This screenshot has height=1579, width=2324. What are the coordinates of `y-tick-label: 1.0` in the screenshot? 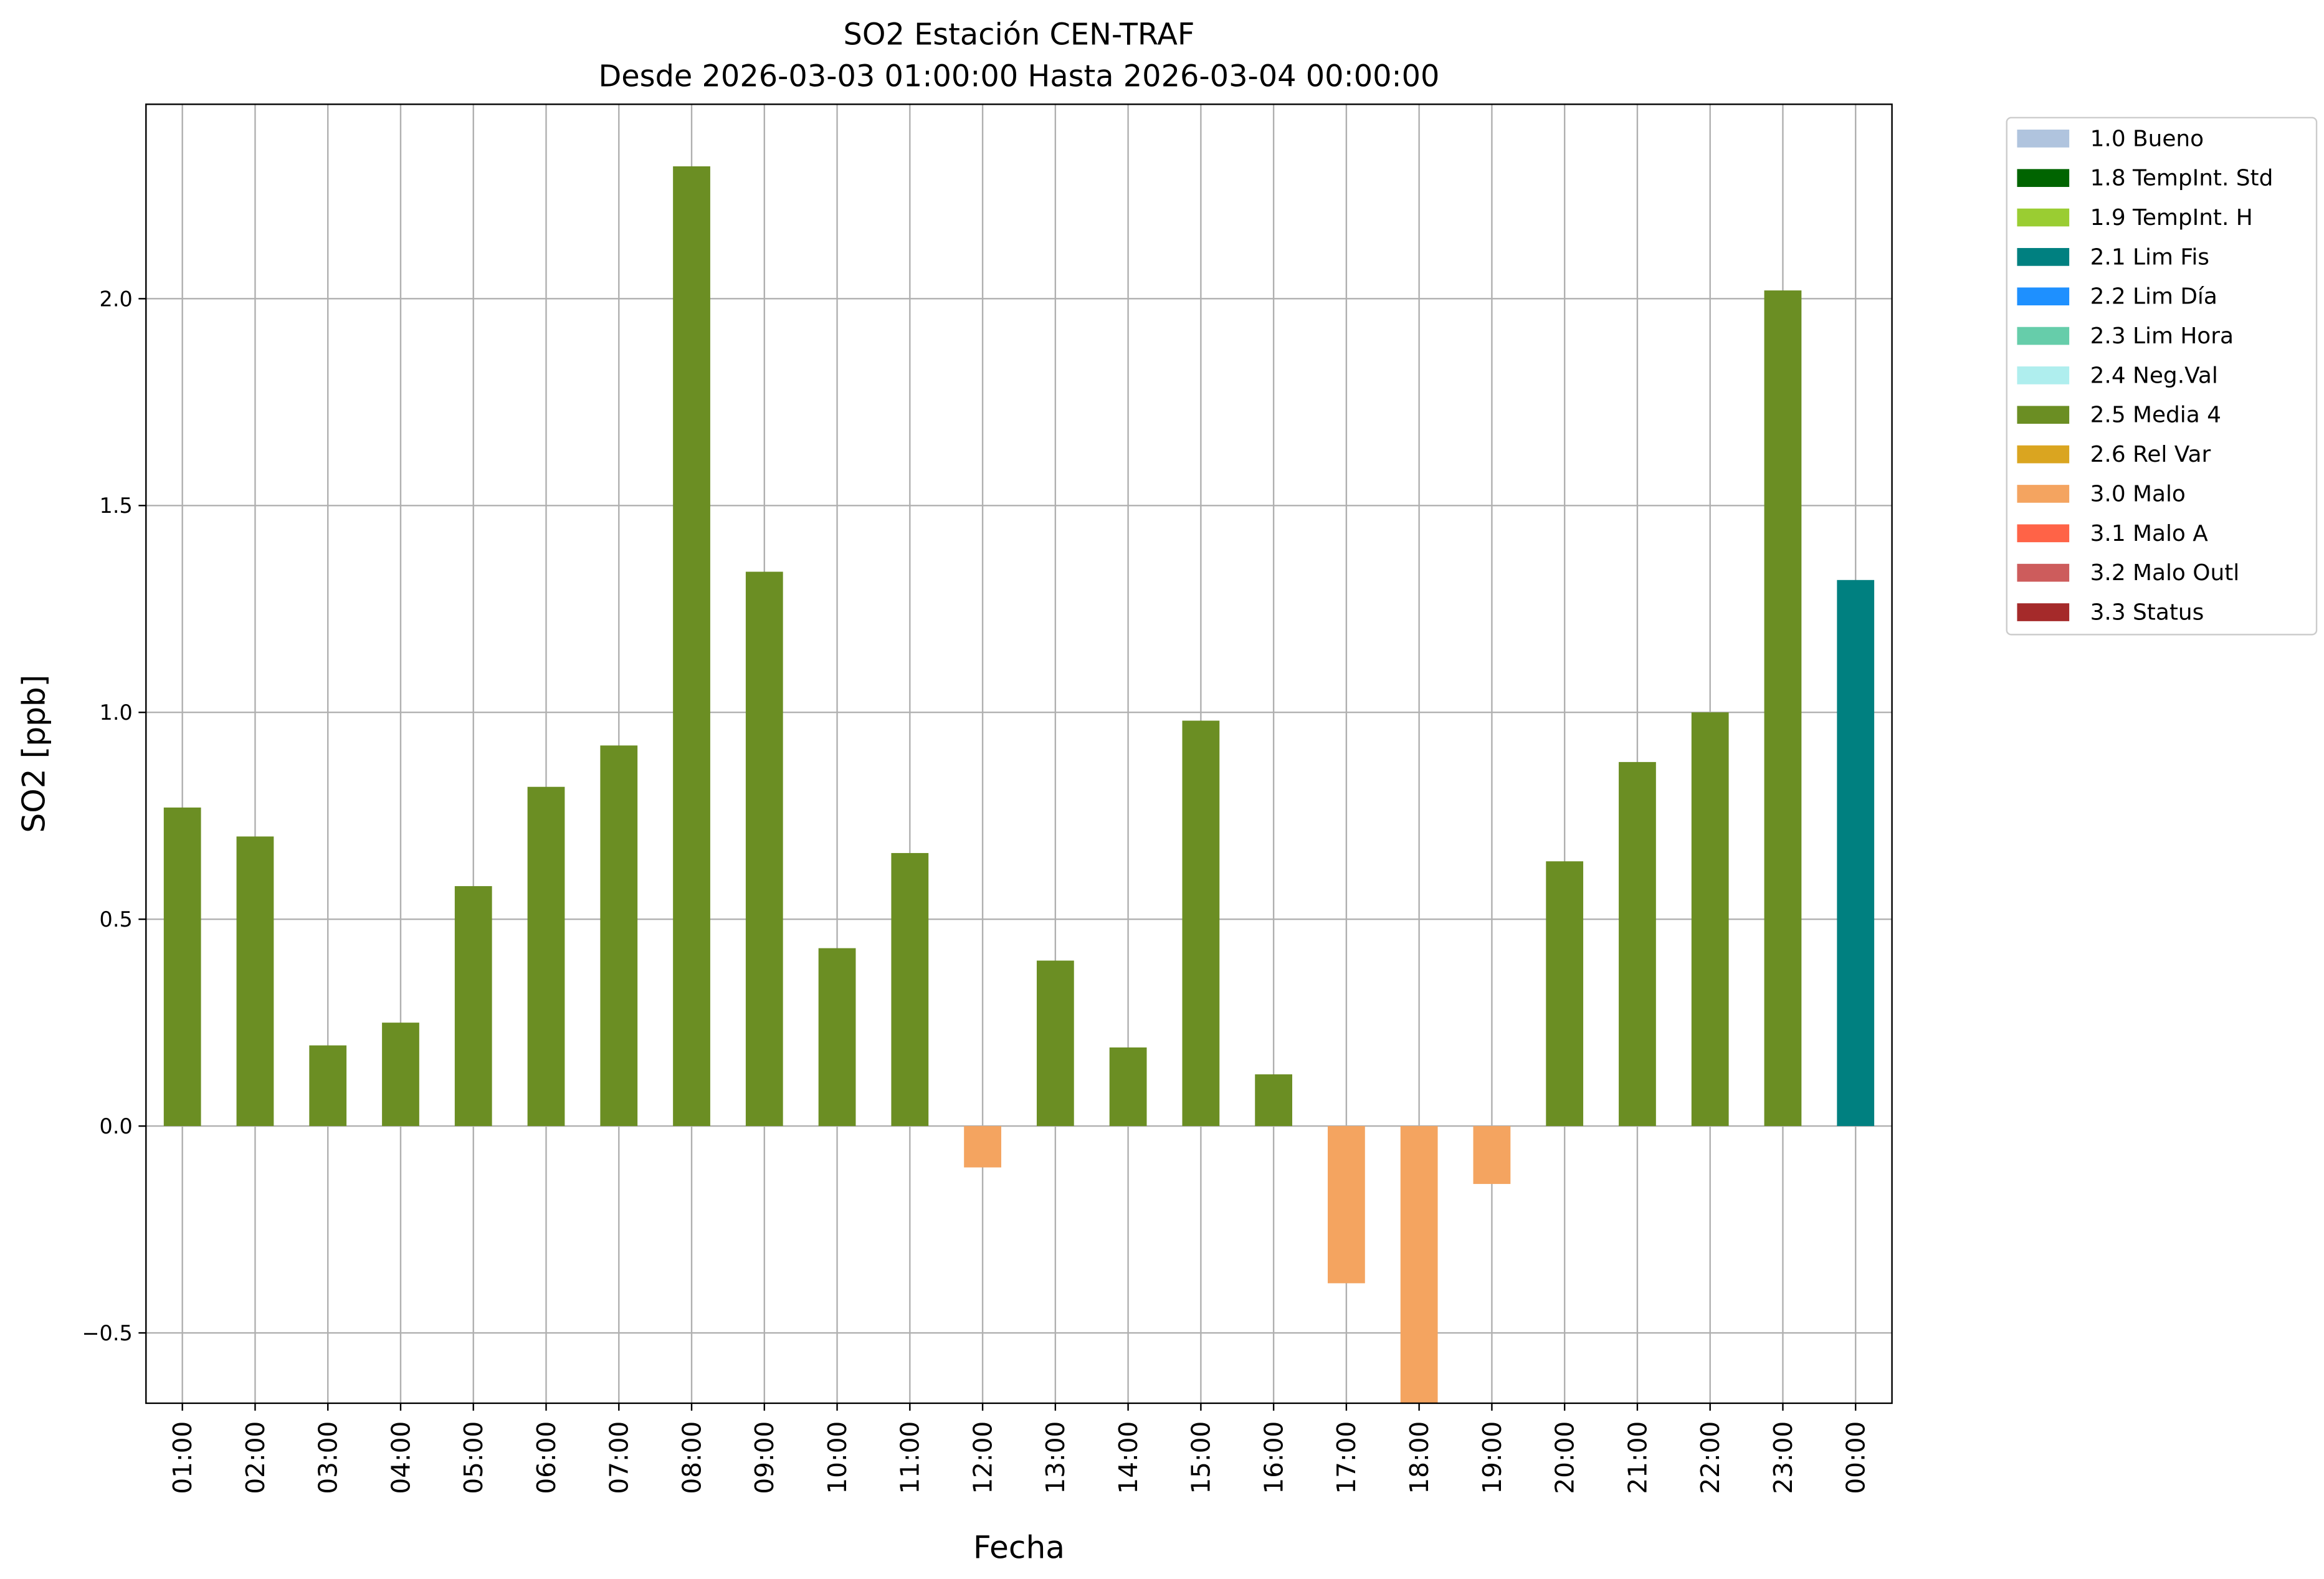 It's located at (116, 712).